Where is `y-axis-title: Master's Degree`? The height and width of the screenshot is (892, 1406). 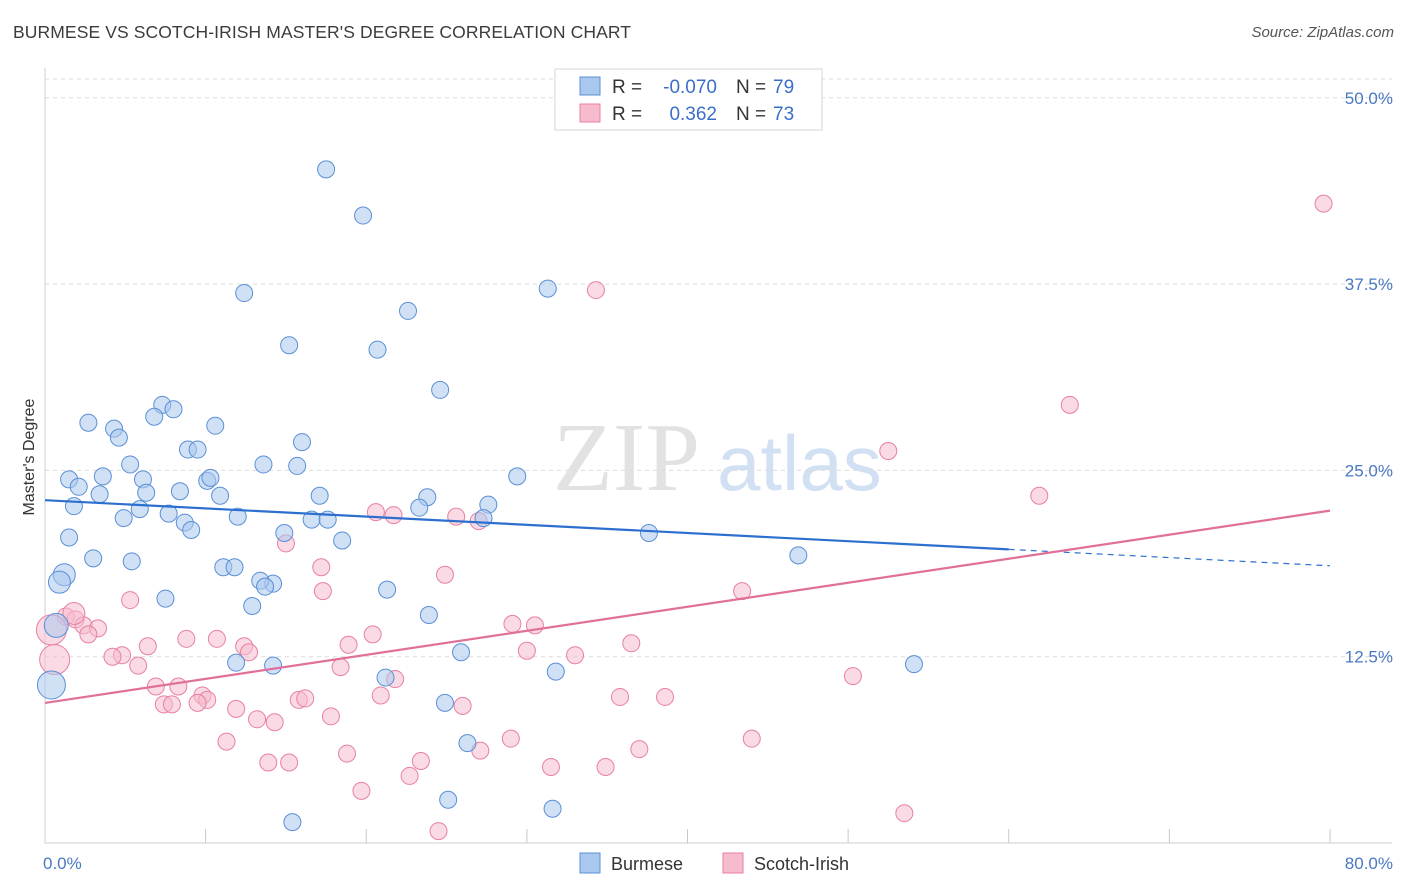
y-axis-title: Master's Degree is located at coordinates (29, 456).